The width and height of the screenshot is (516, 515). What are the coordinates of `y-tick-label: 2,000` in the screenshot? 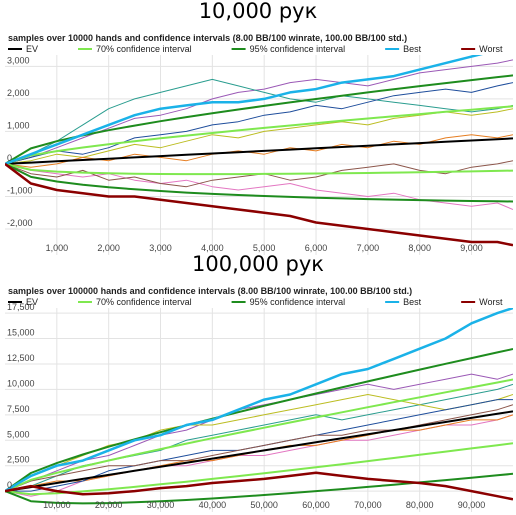 It's located at (18, 93).